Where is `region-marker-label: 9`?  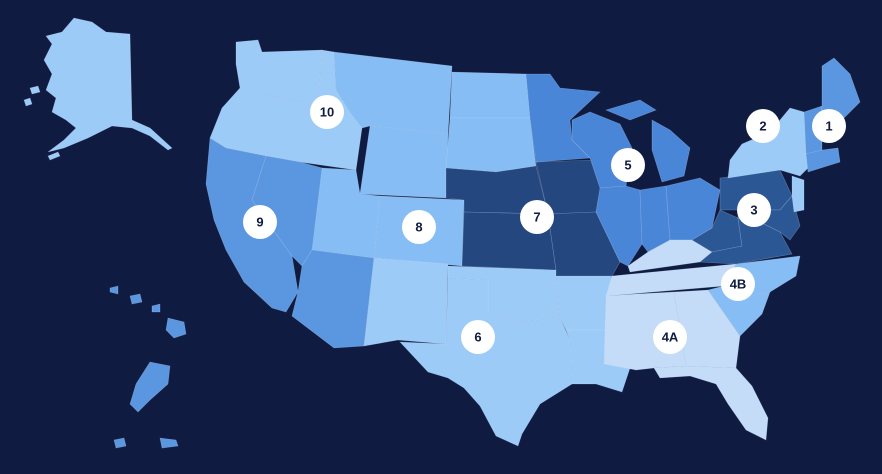
region-marker-label: 9 is located at coordinates (259, 222).